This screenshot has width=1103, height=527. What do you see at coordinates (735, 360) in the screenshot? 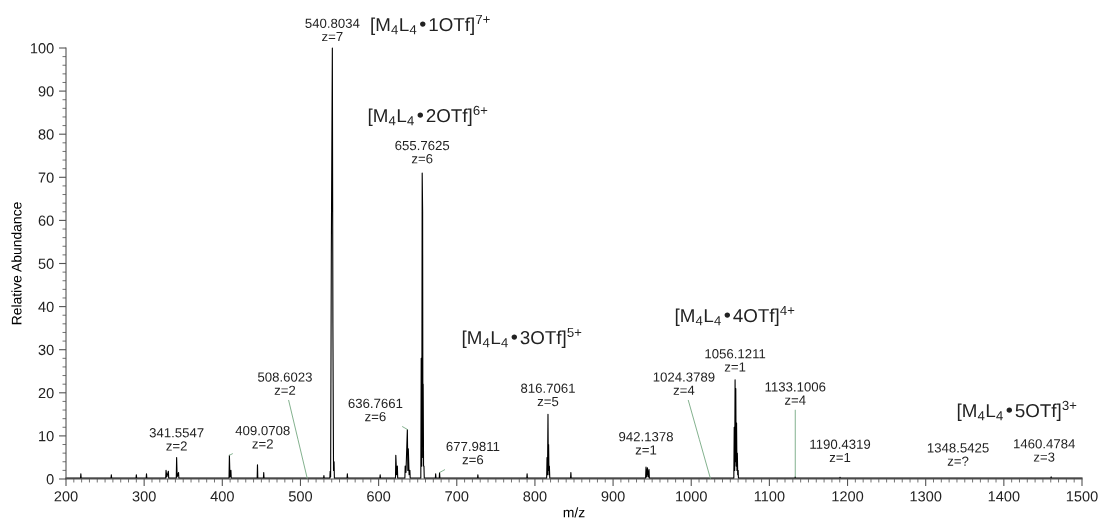
I see `annotation: 1056.1211 z=1` at bounding box center [735, 360].